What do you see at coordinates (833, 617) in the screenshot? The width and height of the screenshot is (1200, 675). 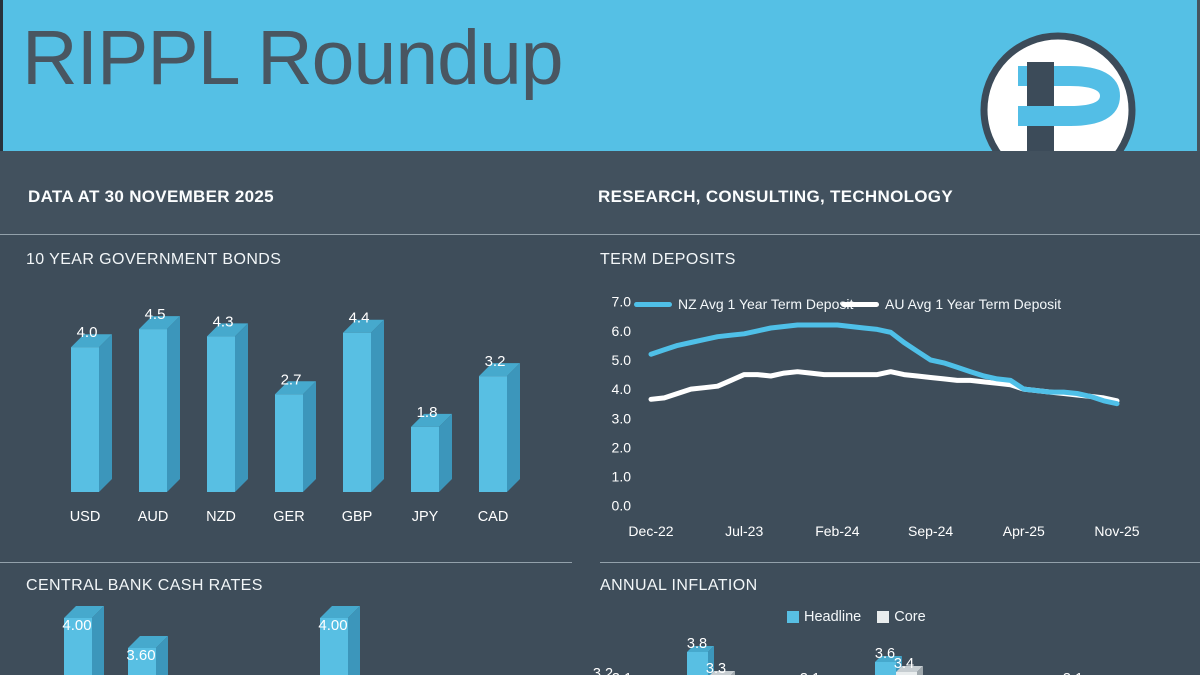 I see `legend-label-headline: Headline` at bounding box center [833, 617].